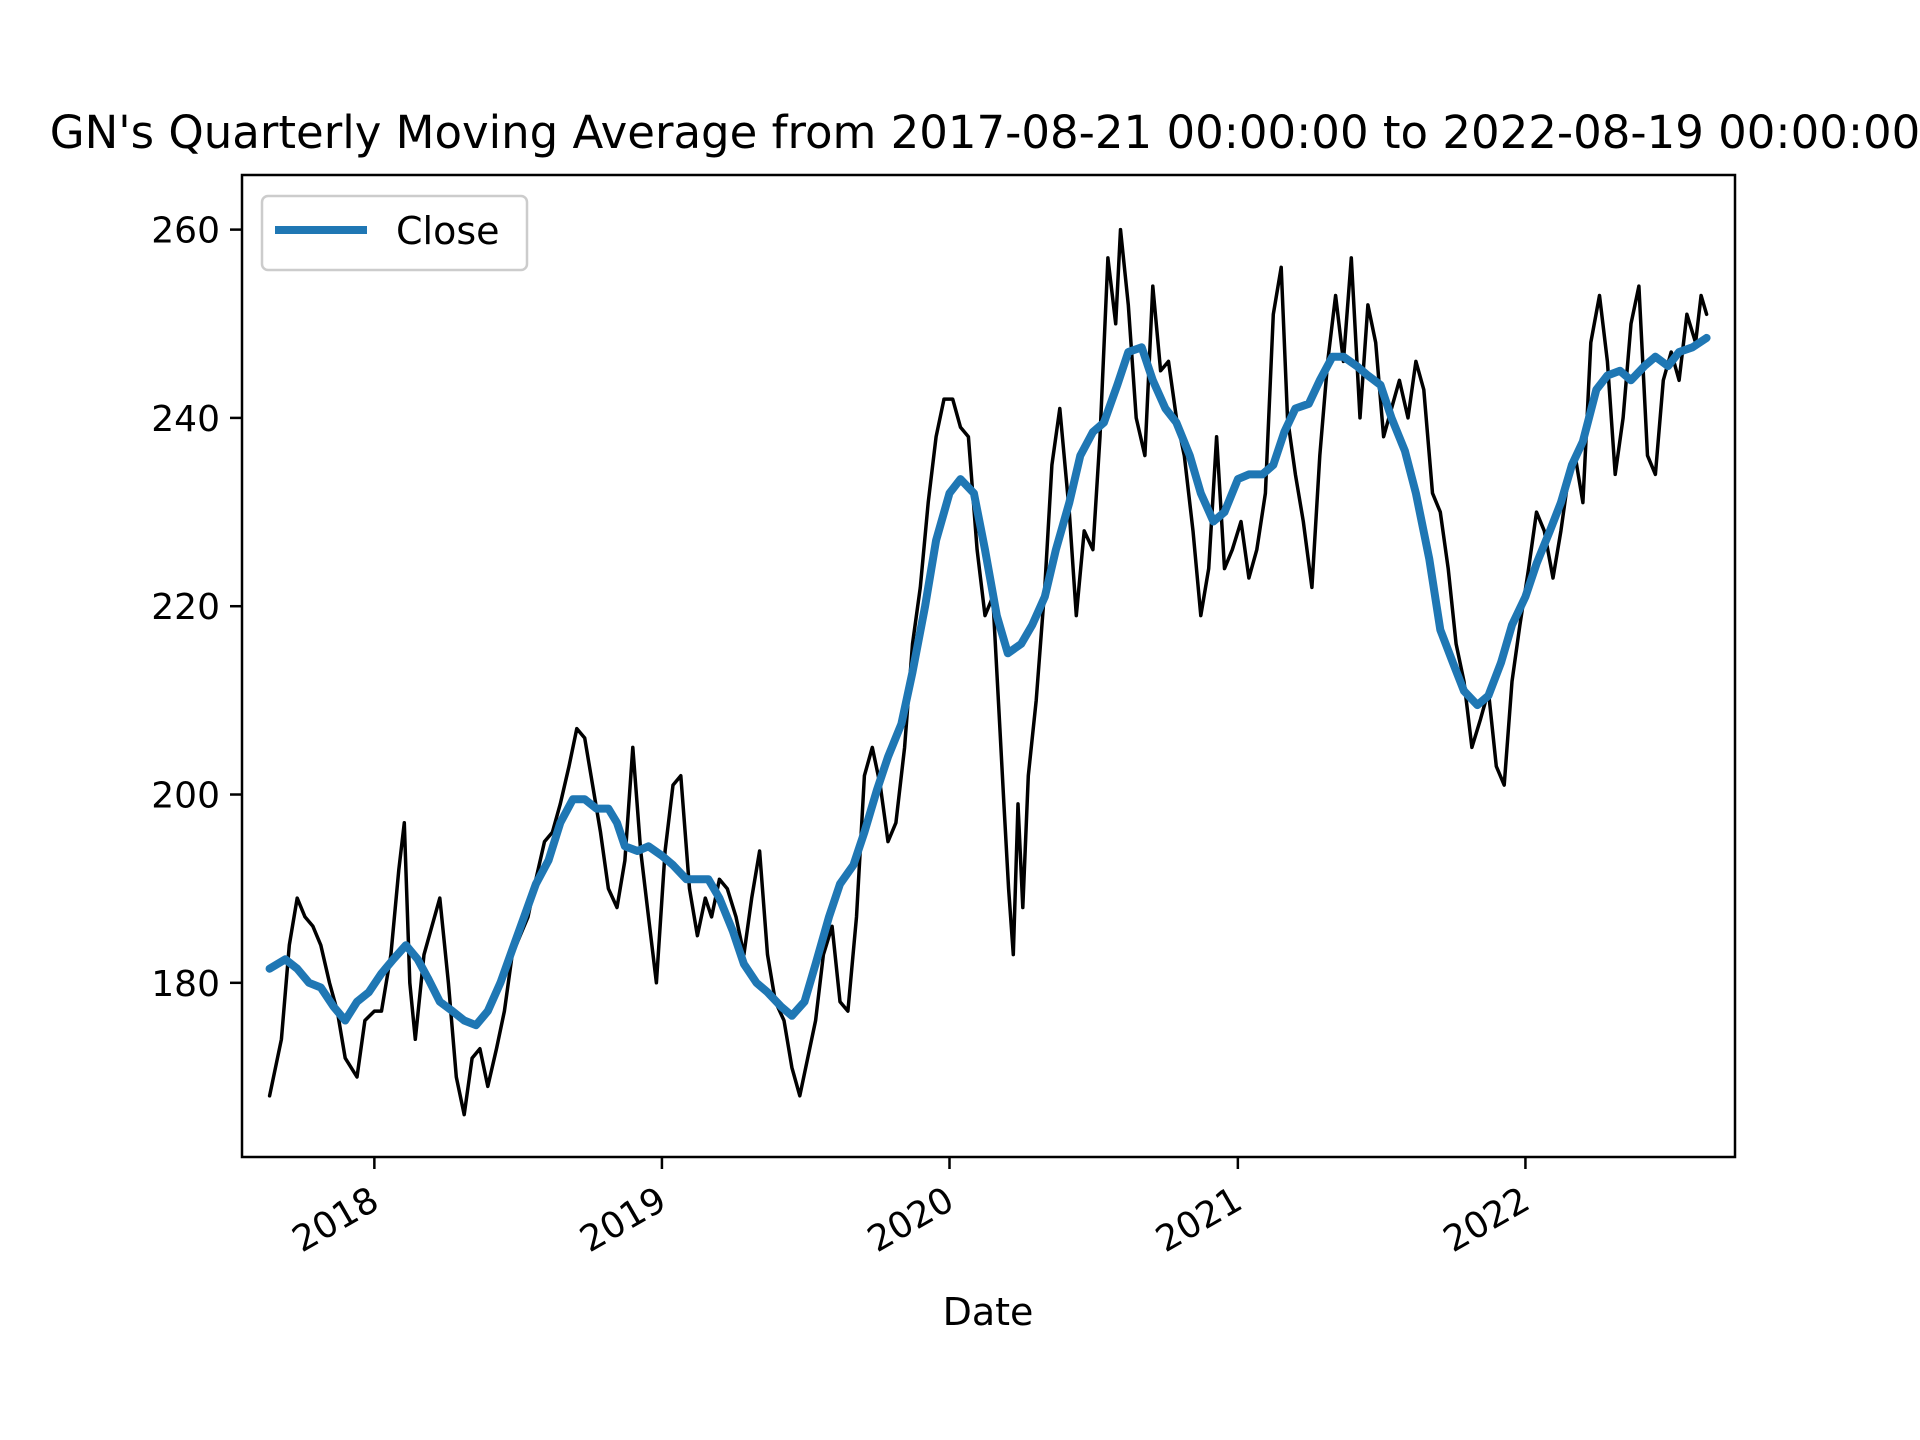  What do you see at coordinates (988, 1312) in the screenshot?
I see `x-axis-label: Date` at bounding box center [988, 1312].